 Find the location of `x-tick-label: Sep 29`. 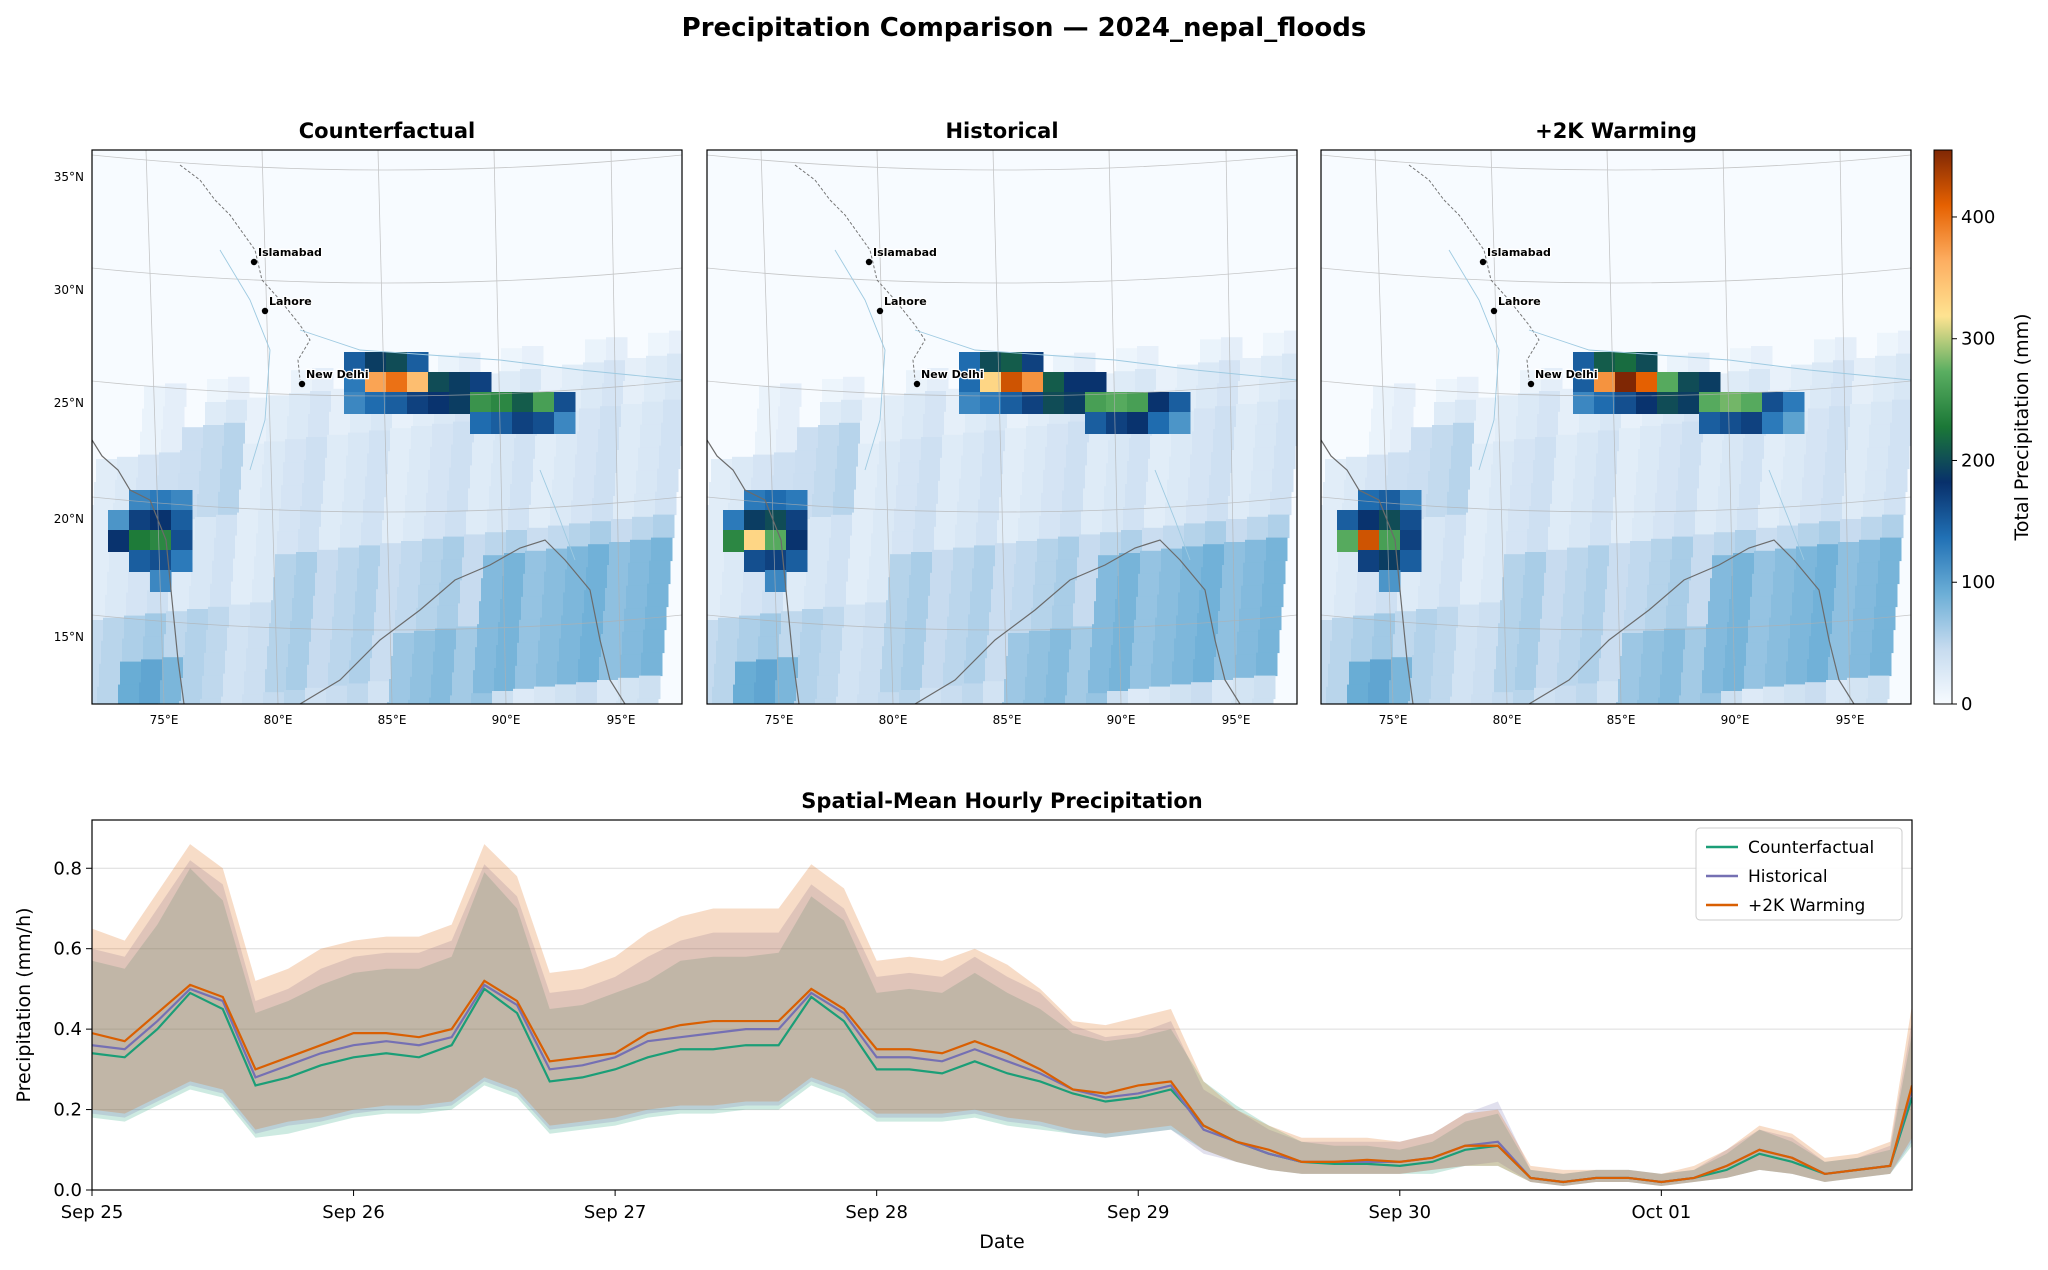

x-tick-label: Sep 29 is located at coordinates (1138, 1212).